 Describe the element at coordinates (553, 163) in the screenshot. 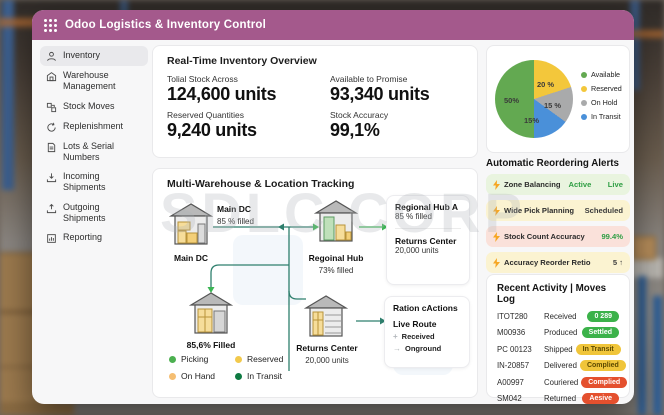

I see `alerts-title: Automatic Reordering Alerts` at that location.